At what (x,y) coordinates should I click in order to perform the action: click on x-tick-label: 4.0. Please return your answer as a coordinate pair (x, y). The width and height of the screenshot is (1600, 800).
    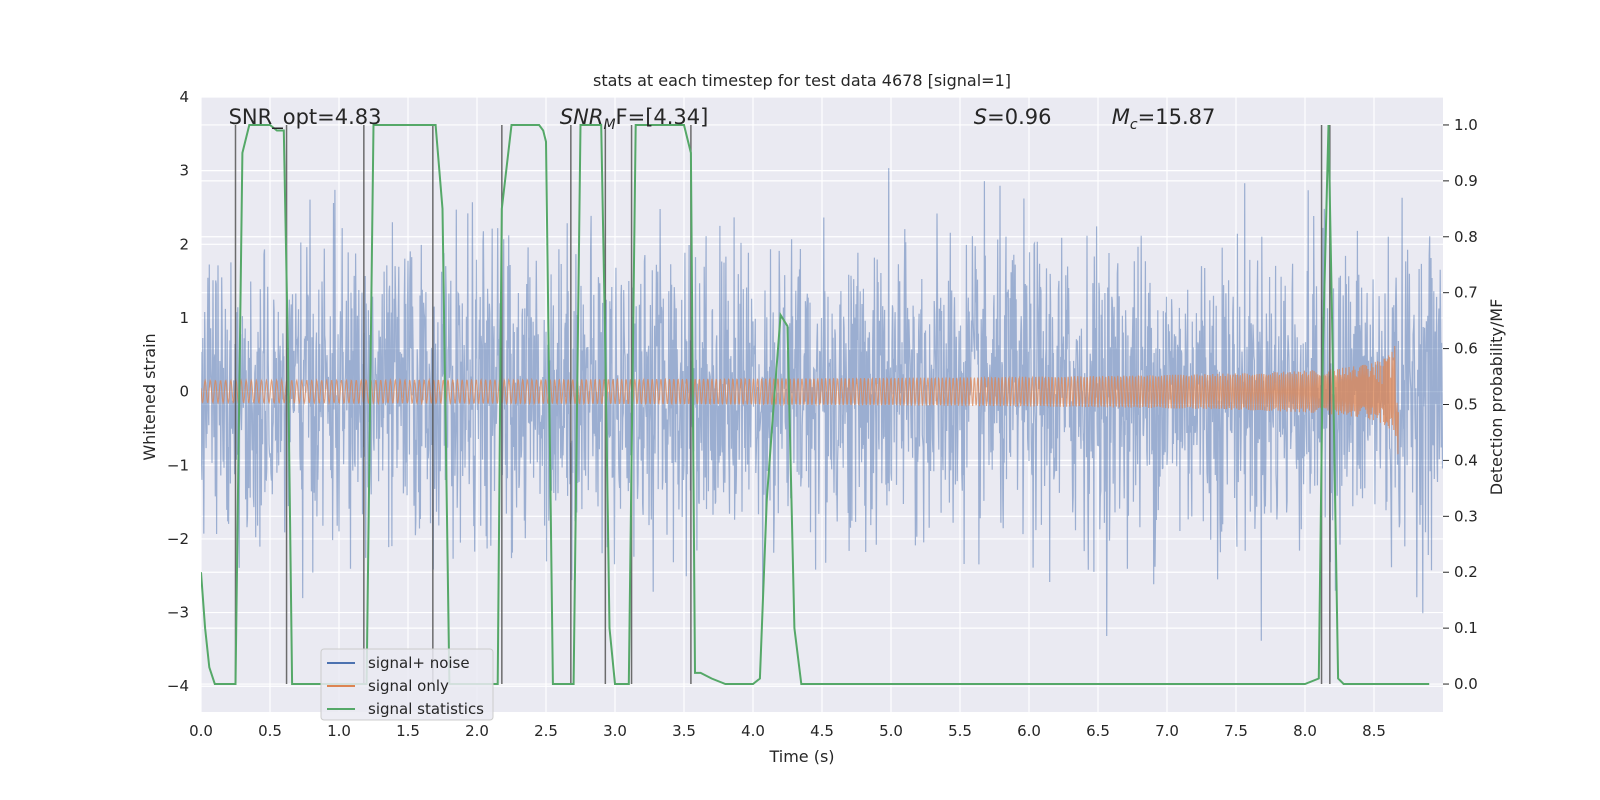
    Looking at the image, I should click on (753, 731).